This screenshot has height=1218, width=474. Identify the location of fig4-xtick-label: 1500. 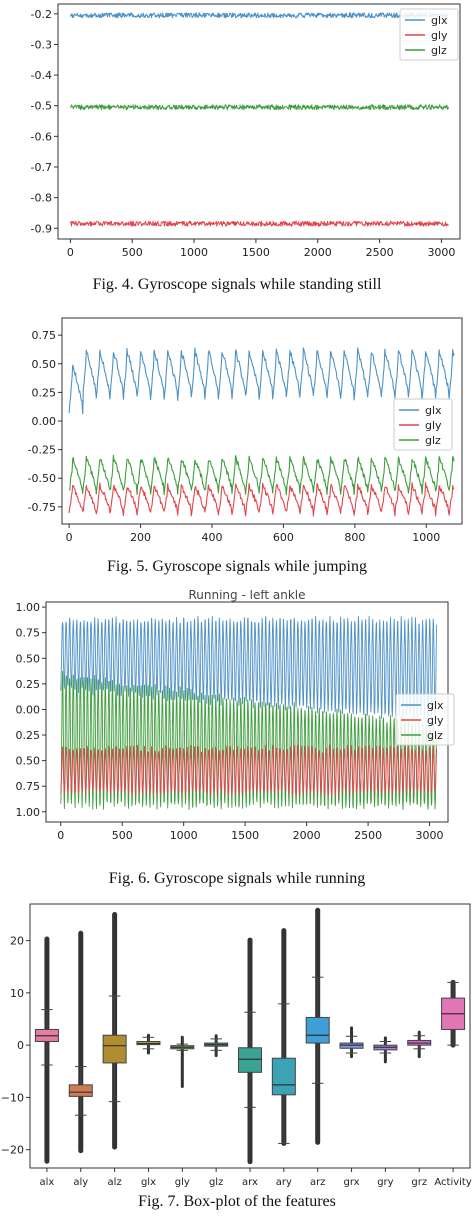
(256, 252).